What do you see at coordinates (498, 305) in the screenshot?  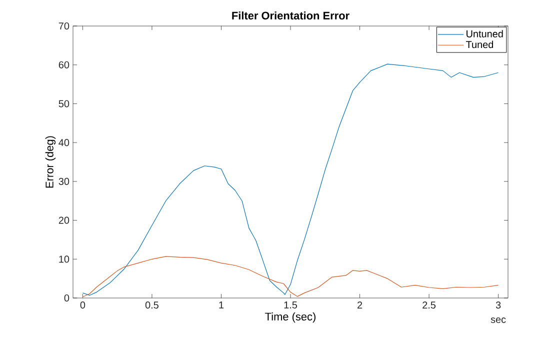 I see `x-tick-label: 3` at bounding box center [498, 305].